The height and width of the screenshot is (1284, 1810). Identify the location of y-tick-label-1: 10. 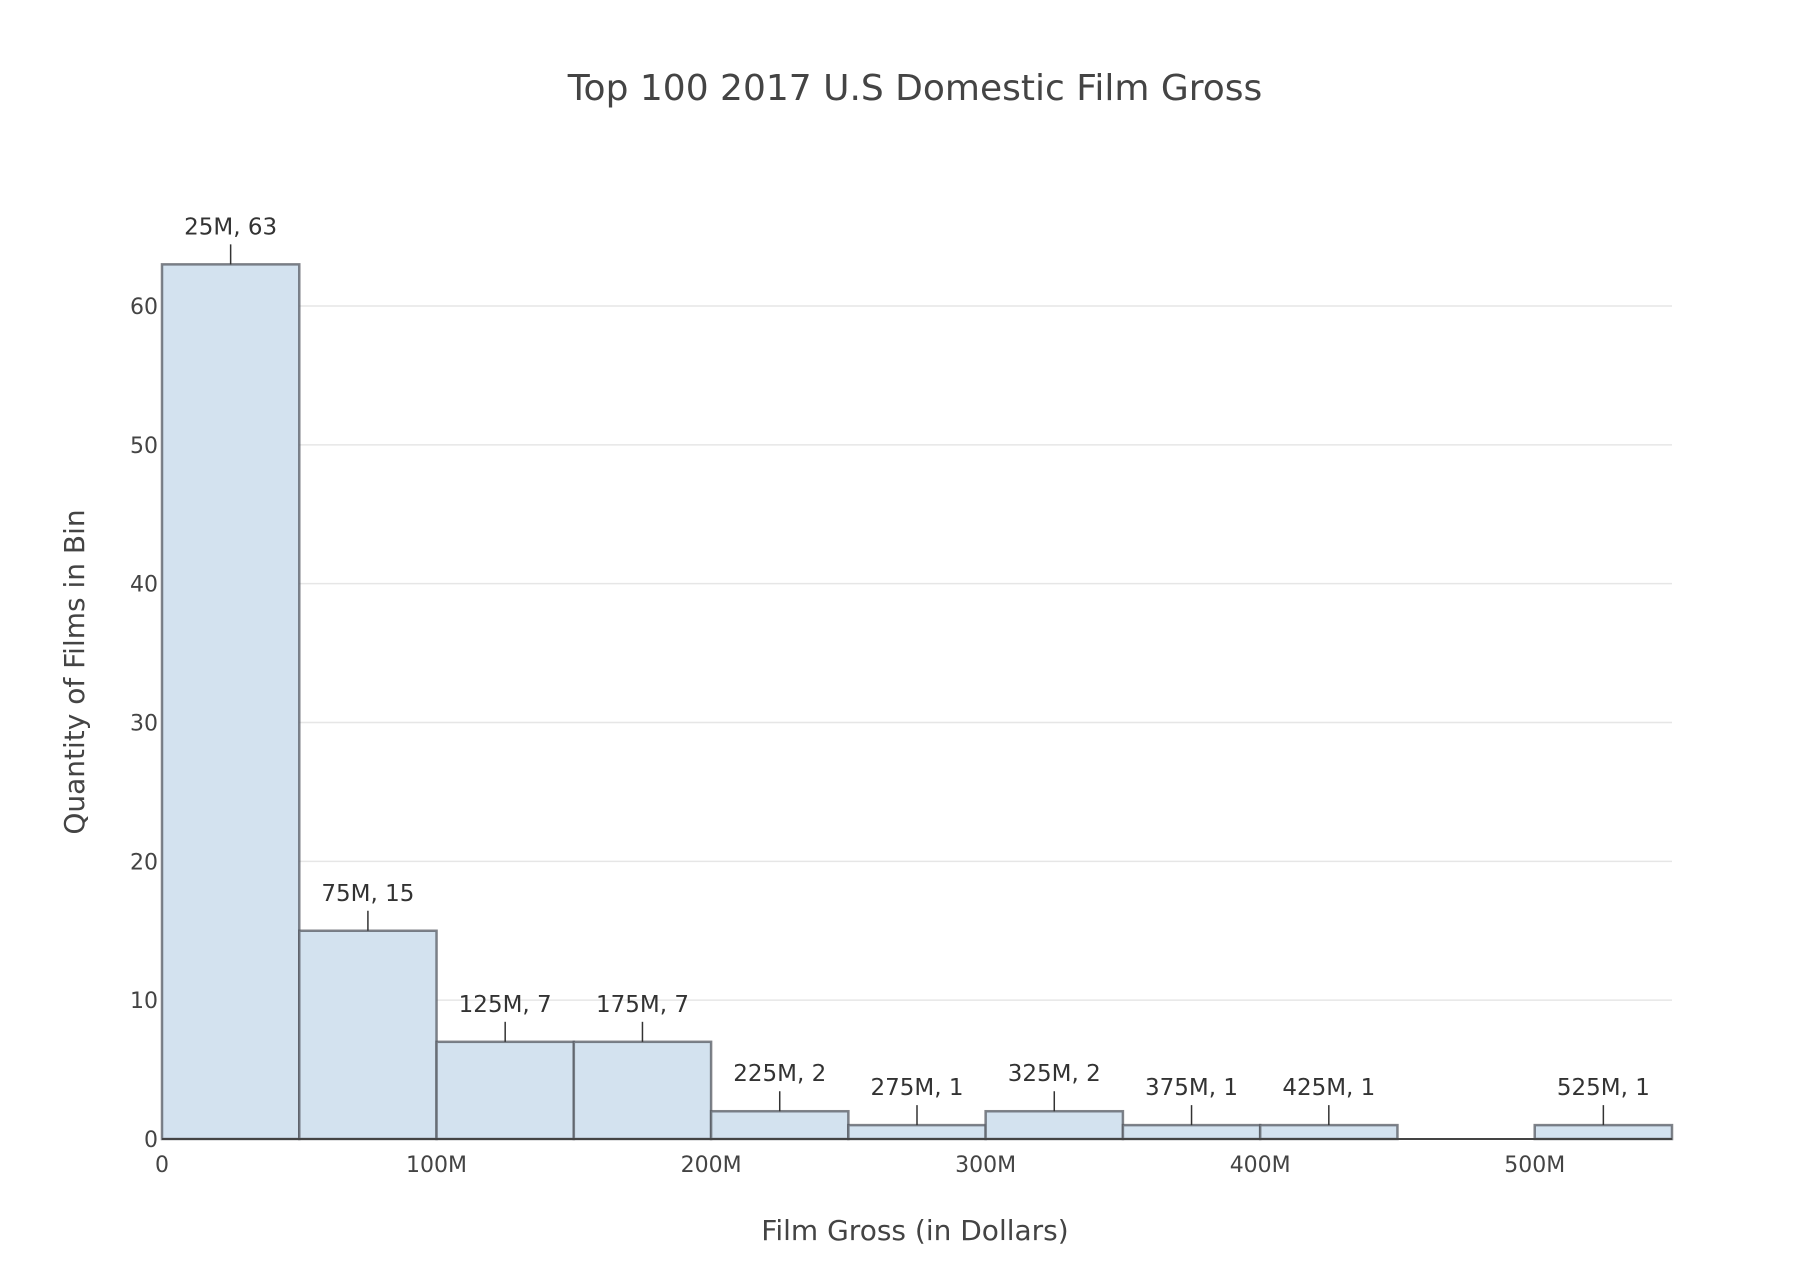
(144, 1001).